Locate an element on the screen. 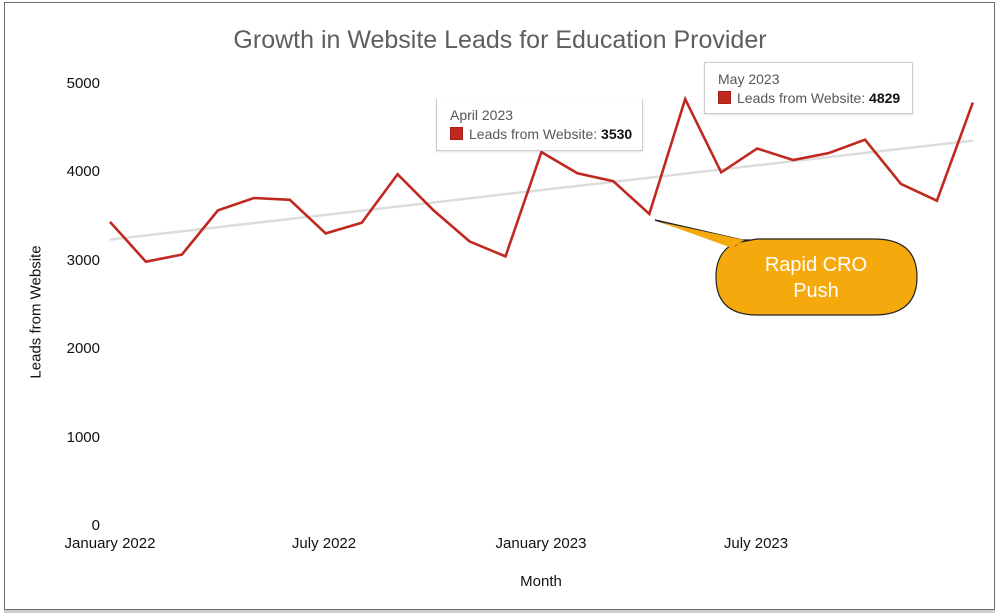 The height and width of the screenshot is (615, 1000). y-tick-4000: 4000 is located at coordinates (83, 171).